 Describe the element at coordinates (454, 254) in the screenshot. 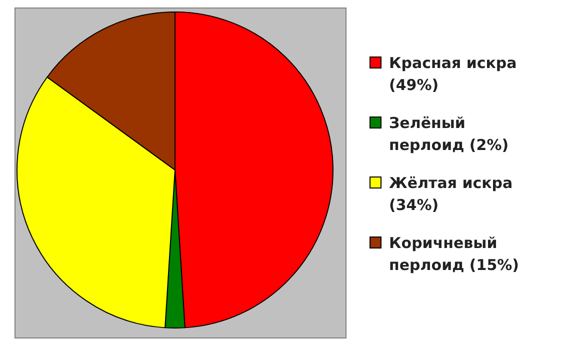

I see `legend-label: Коричневый перлоид (15%)` at that location.